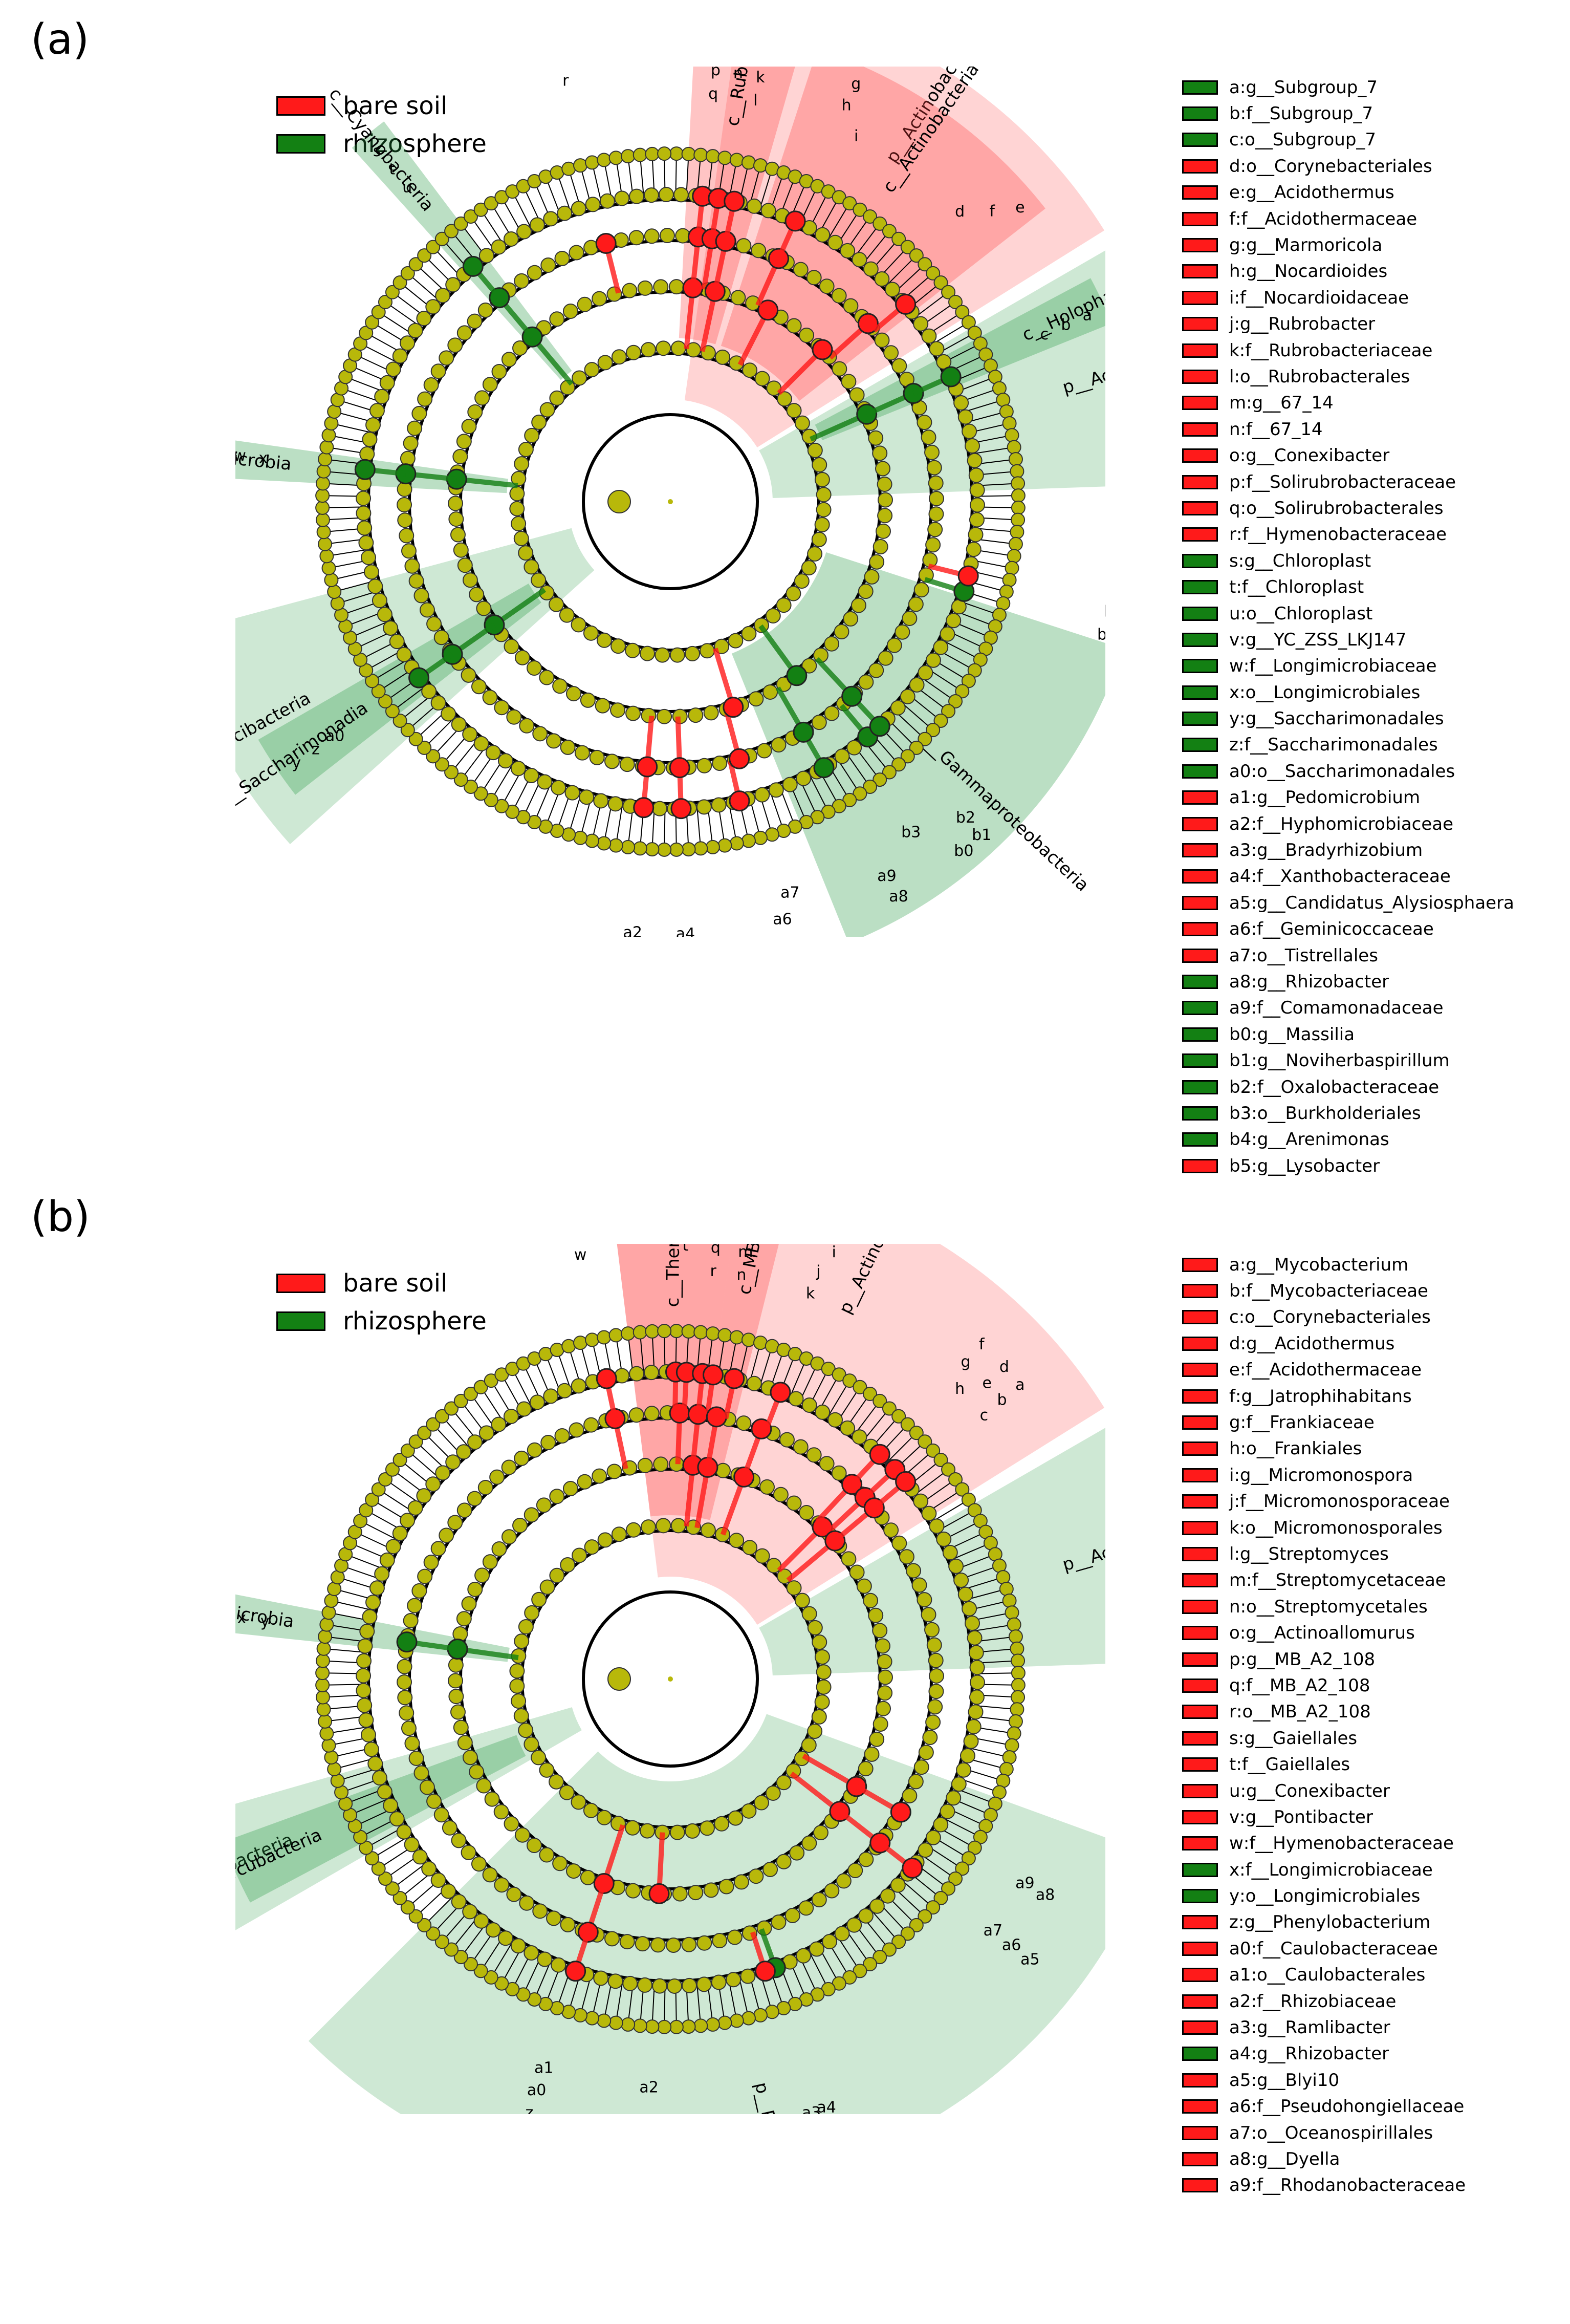  Describe the element at coordinates (1369, 903) in the screenshot. I see `key-row: a5: g__Candidatus_Alysiosphaera` at that location.